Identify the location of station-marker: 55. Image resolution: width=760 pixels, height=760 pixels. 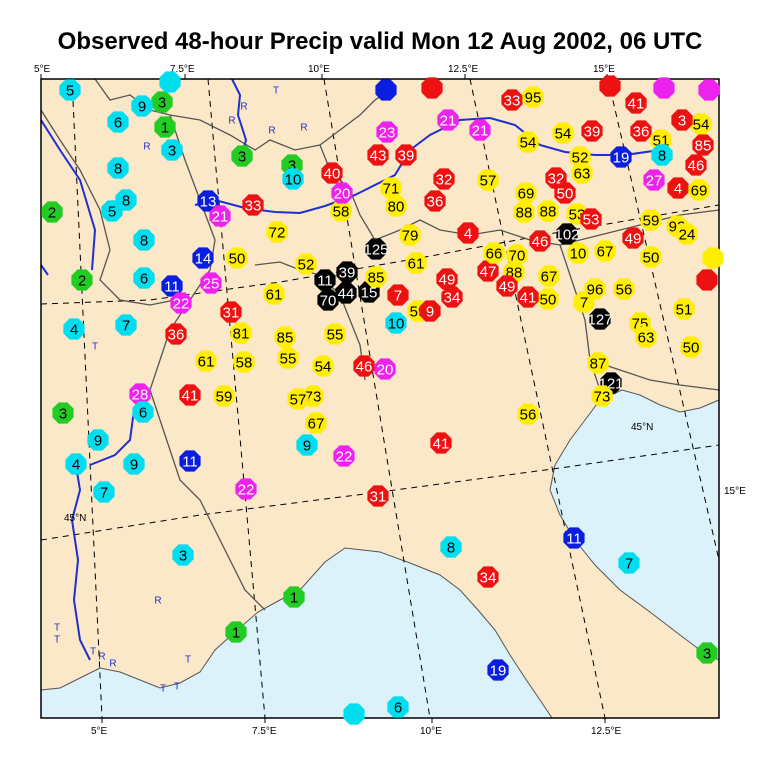
(288, 358).